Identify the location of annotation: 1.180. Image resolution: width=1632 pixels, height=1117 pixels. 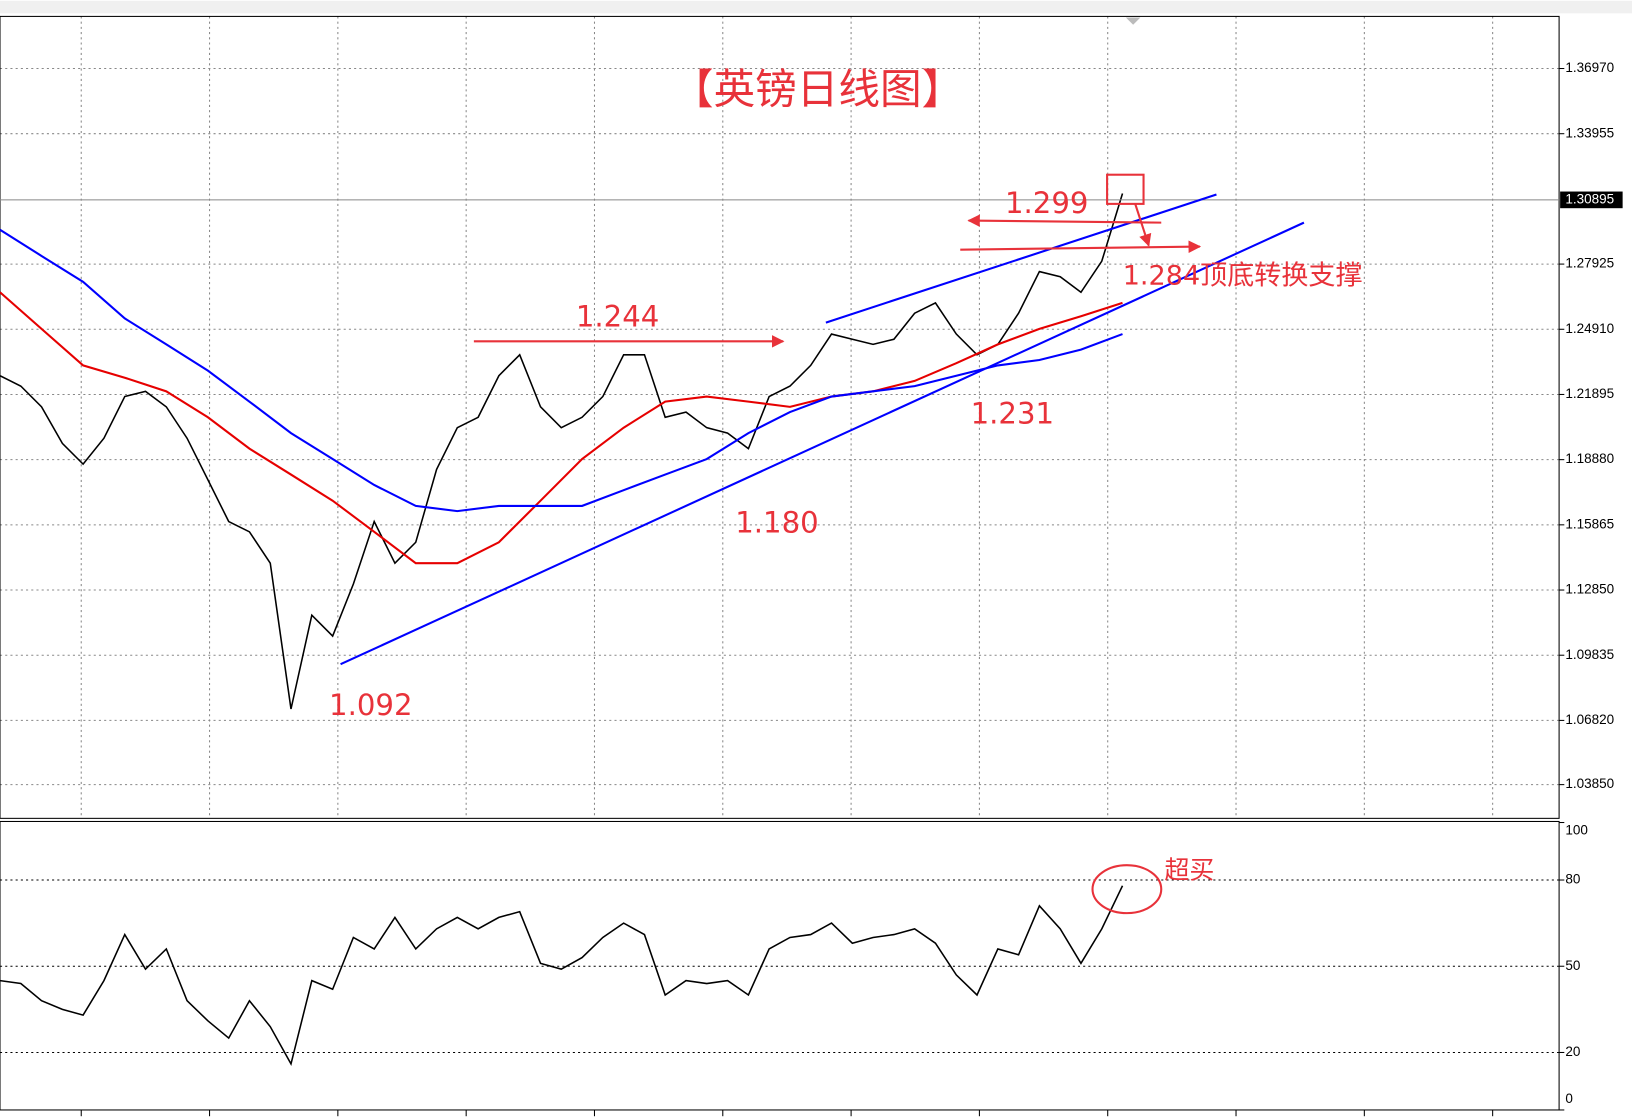
(776, 523).